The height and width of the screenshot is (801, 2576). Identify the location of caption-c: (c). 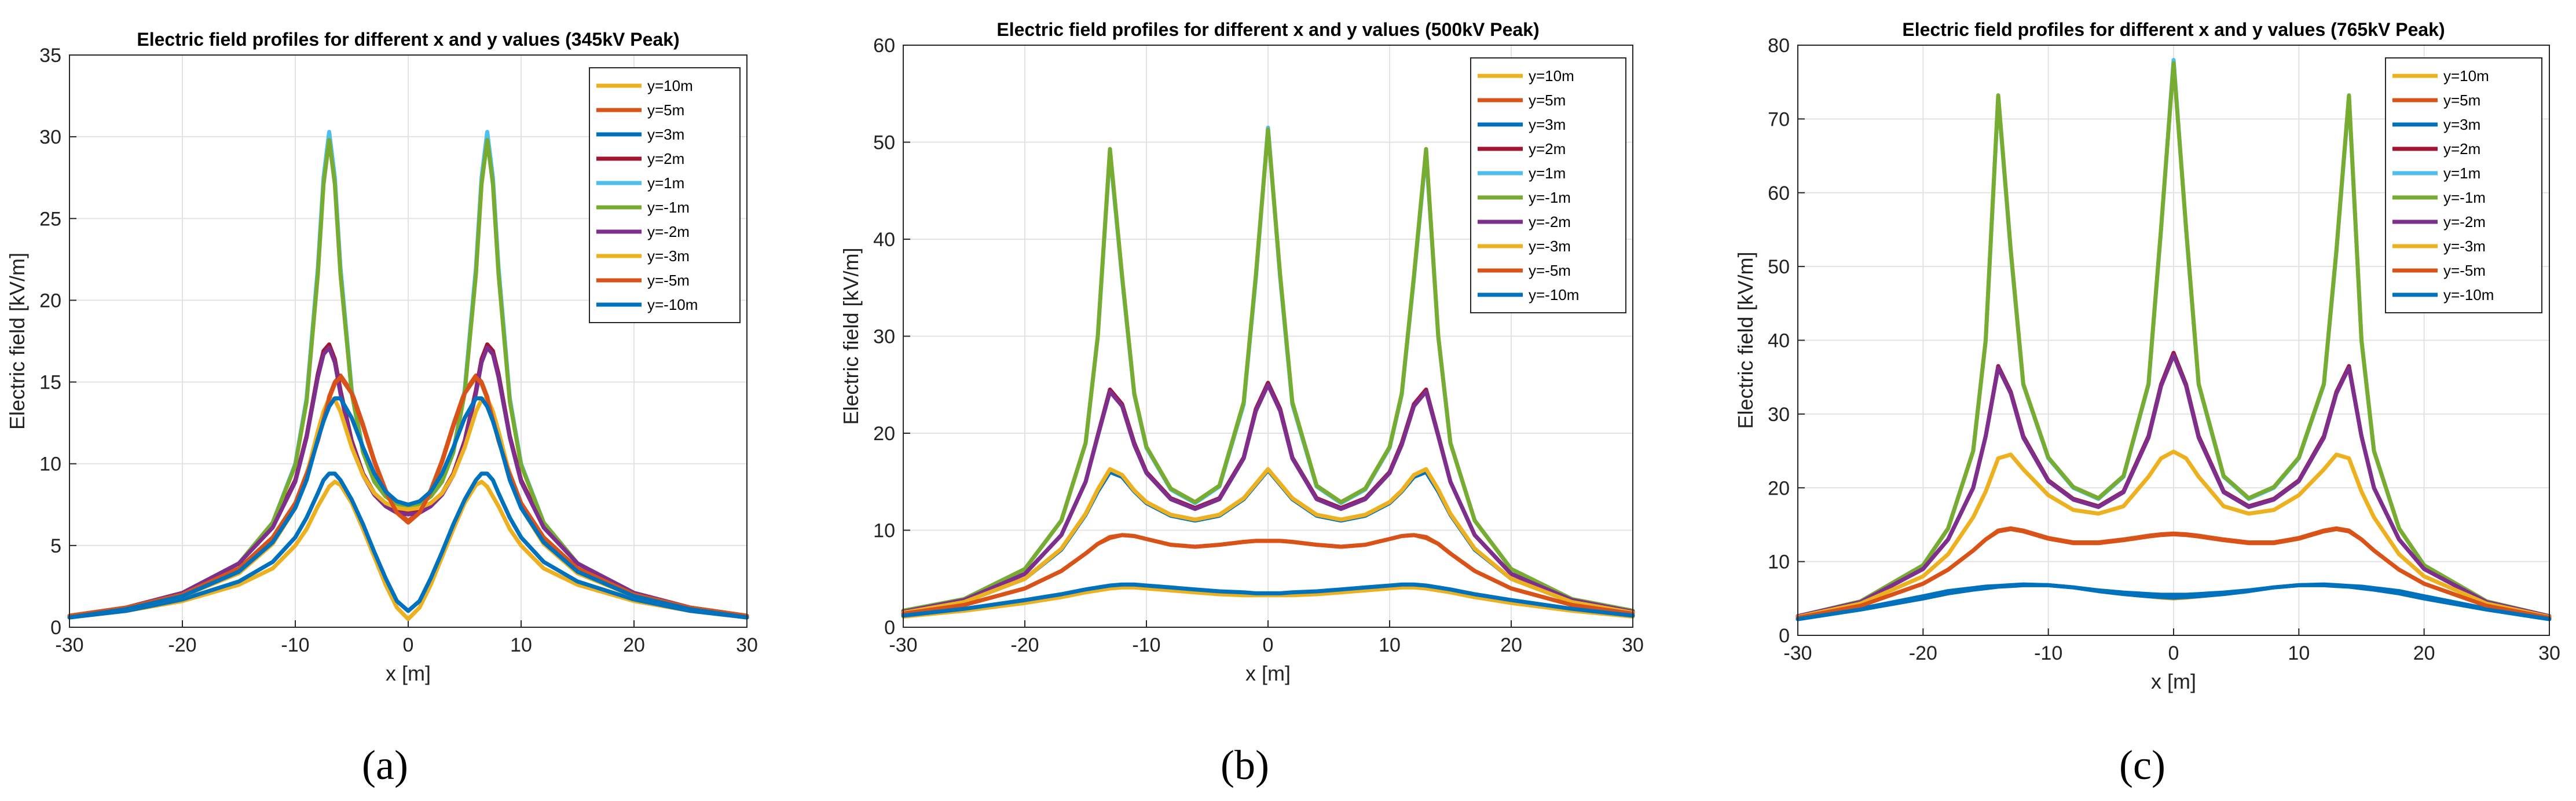
(2142, 765).